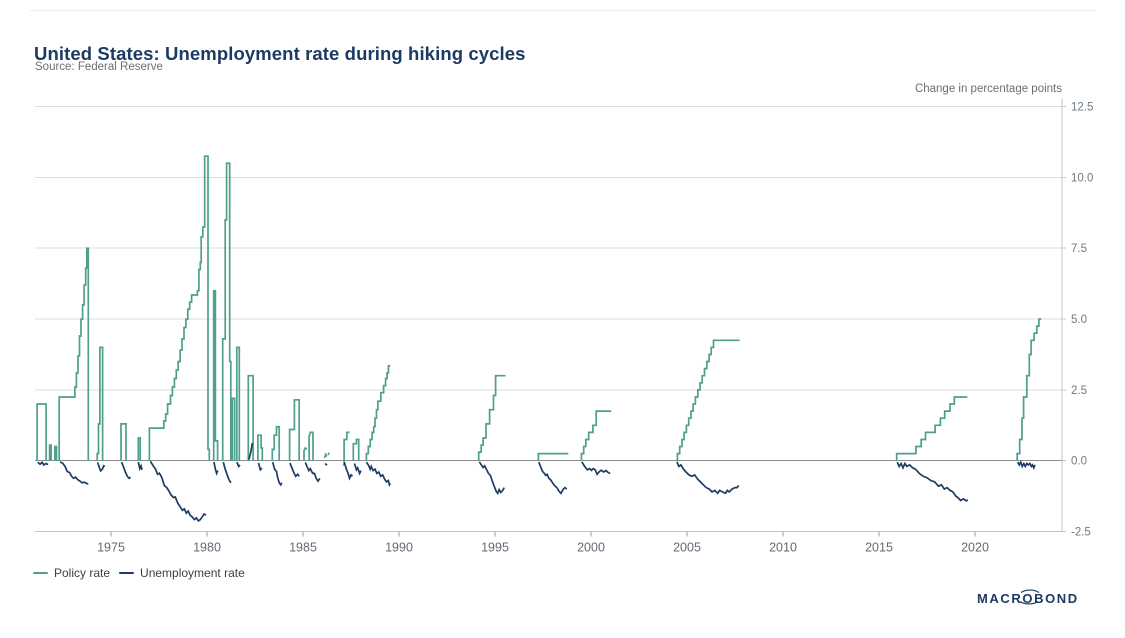 The width and height of the screenshot is (1125, 638). Describe the element at coordinates (988, 89) in the screenshot. I see `y-axis-unit-label: Change in percentage points` at that location.